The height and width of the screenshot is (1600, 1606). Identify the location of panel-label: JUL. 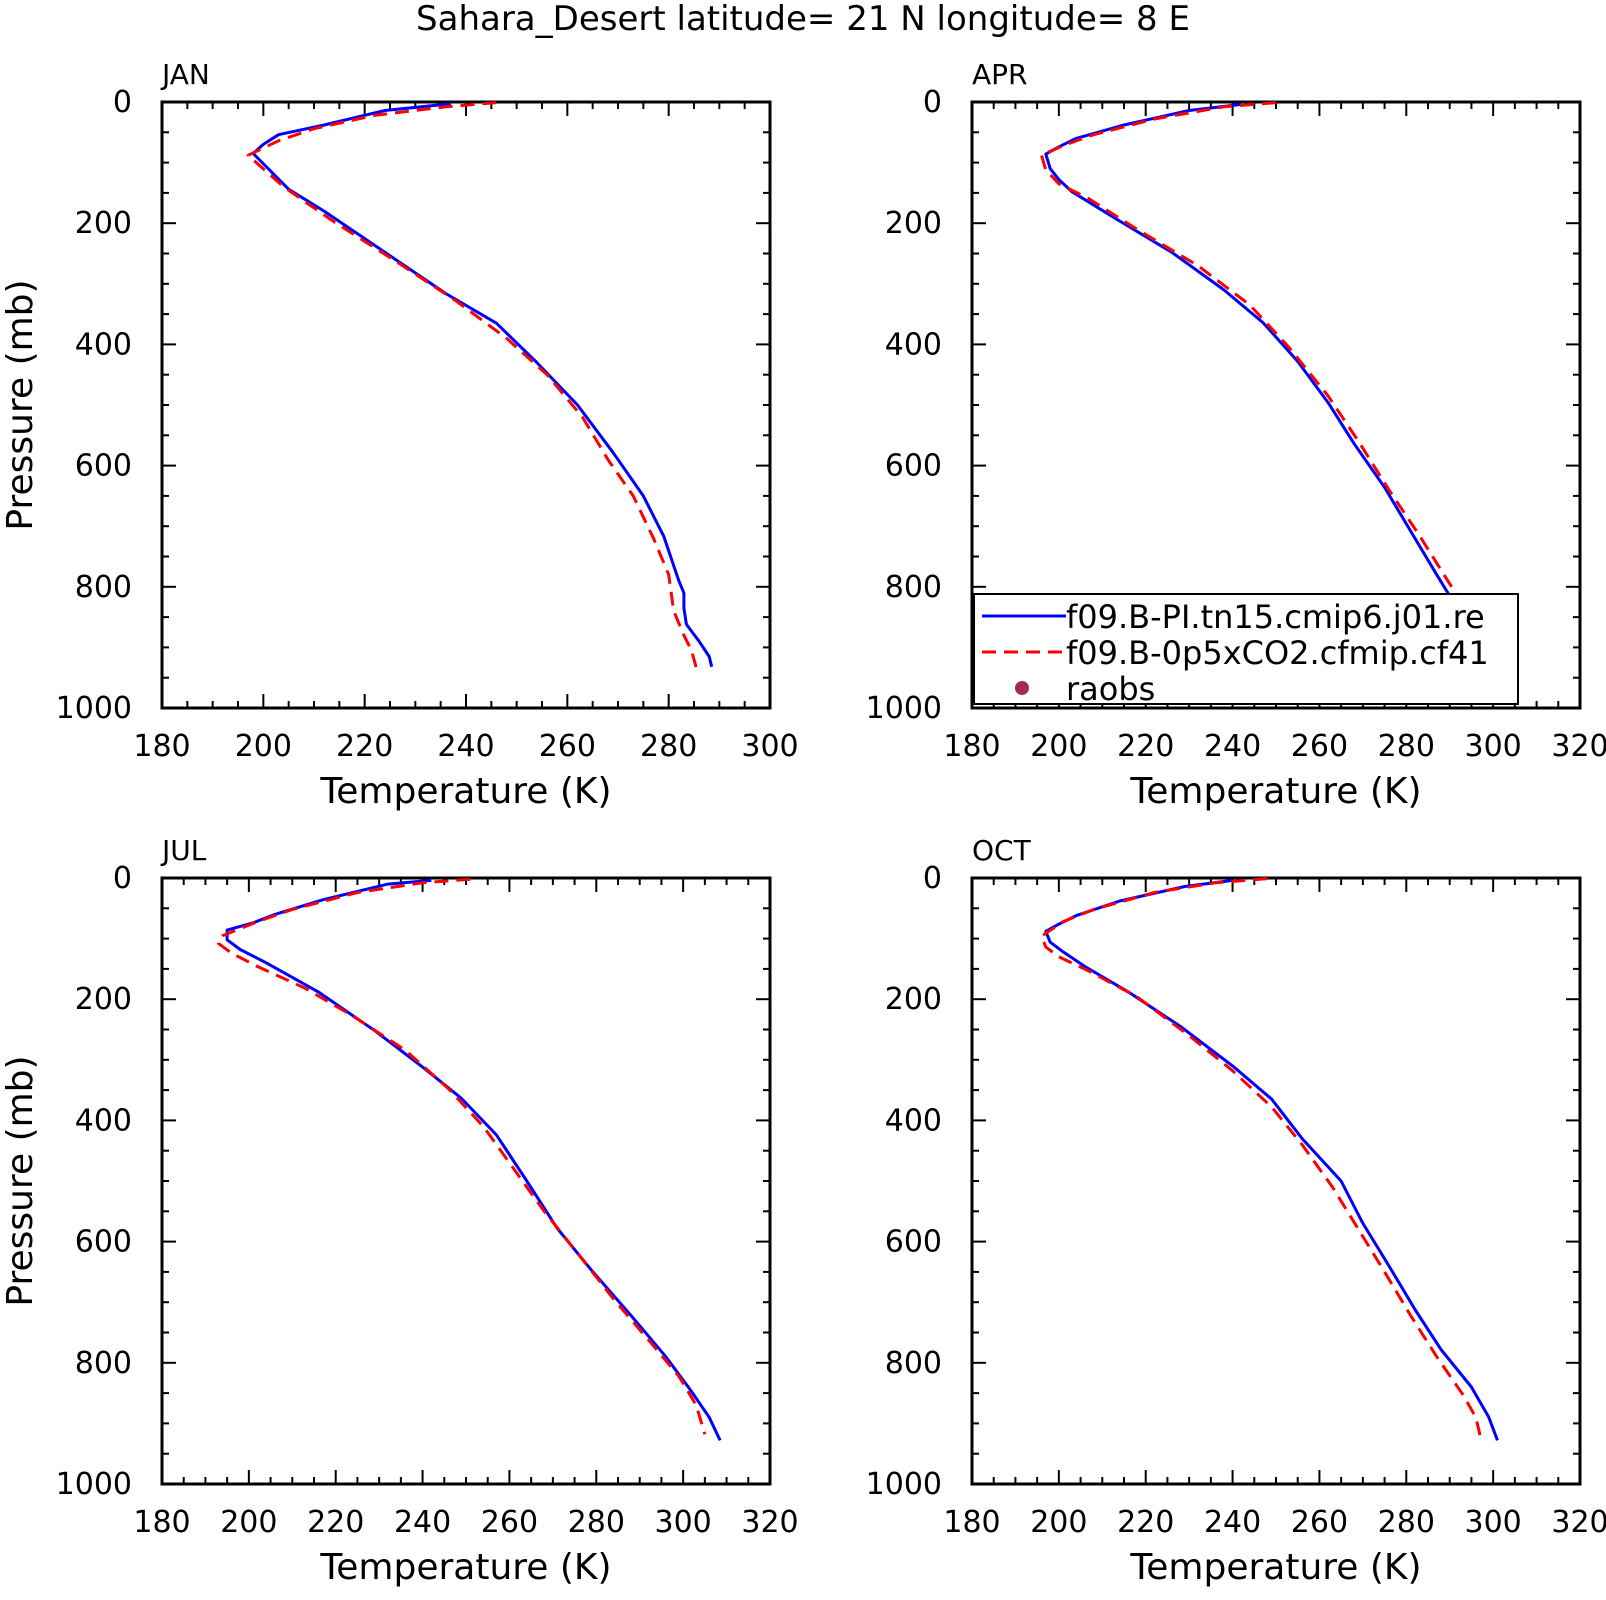
(183, 850).